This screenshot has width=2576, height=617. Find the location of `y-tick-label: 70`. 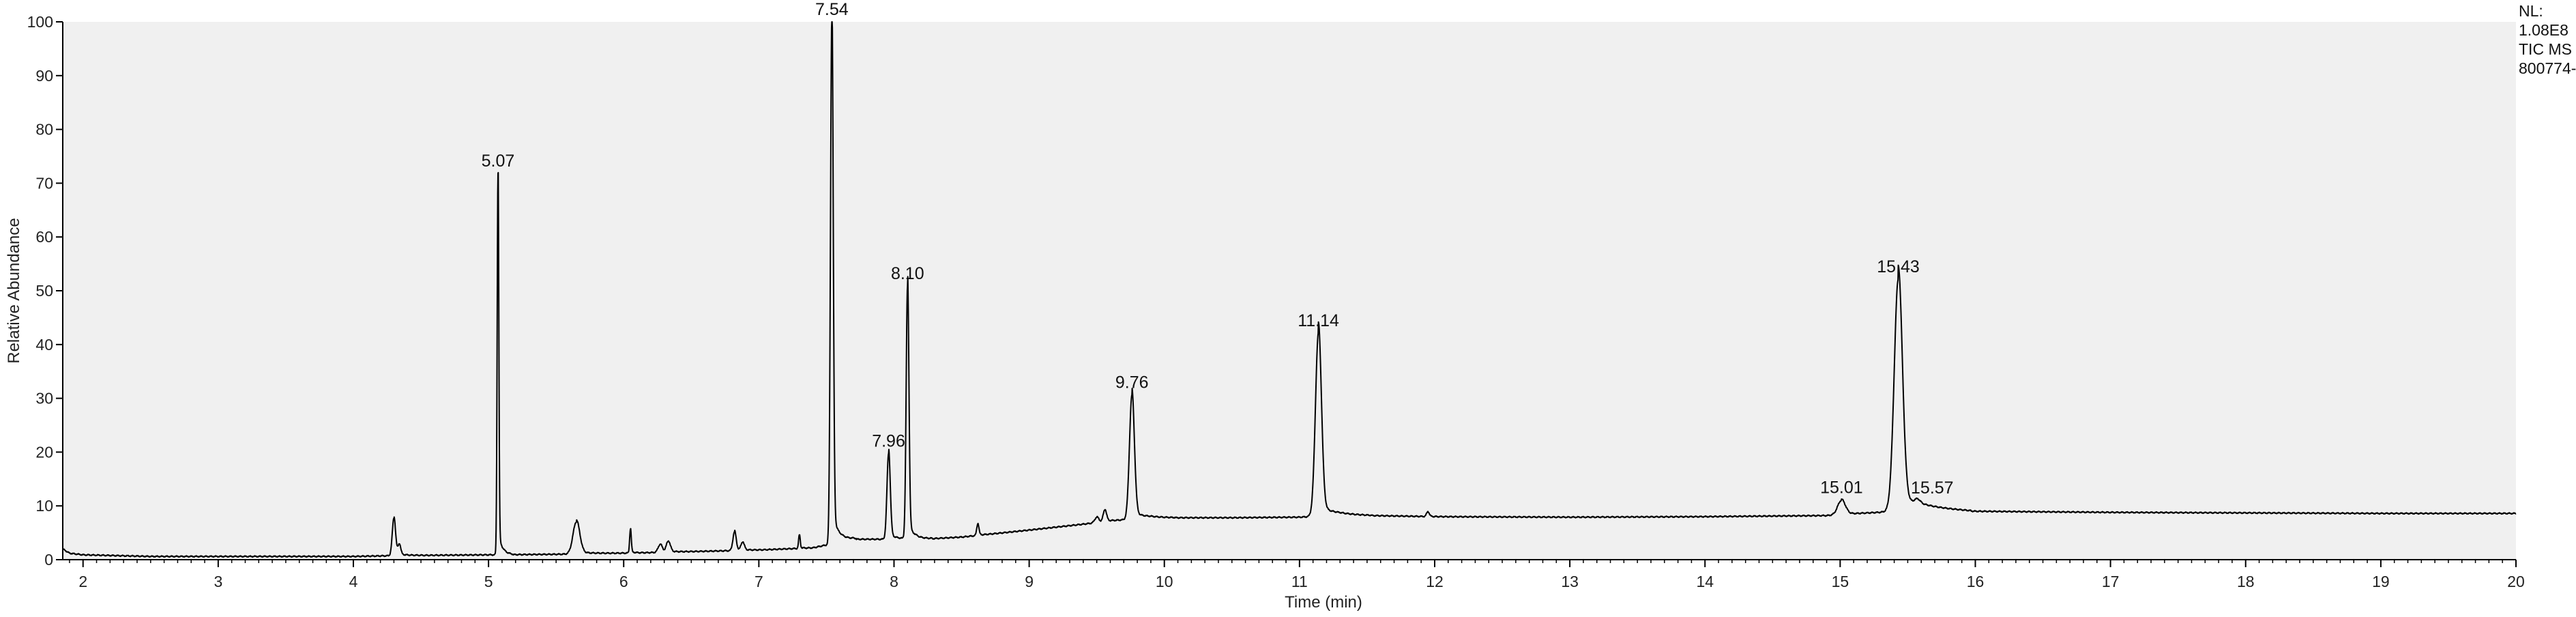

y-tick-label: 70 is located at coordinates (44, 183).